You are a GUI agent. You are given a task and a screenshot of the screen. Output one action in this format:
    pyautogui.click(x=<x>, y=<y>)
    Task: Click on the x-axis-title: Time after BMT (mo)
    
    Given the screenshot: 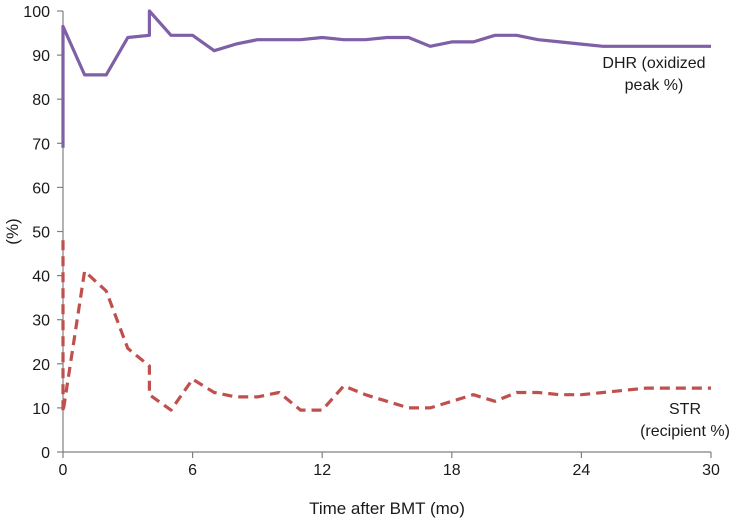 What is the action you would take?
    pyautogui.click(x=387, y=508)
    